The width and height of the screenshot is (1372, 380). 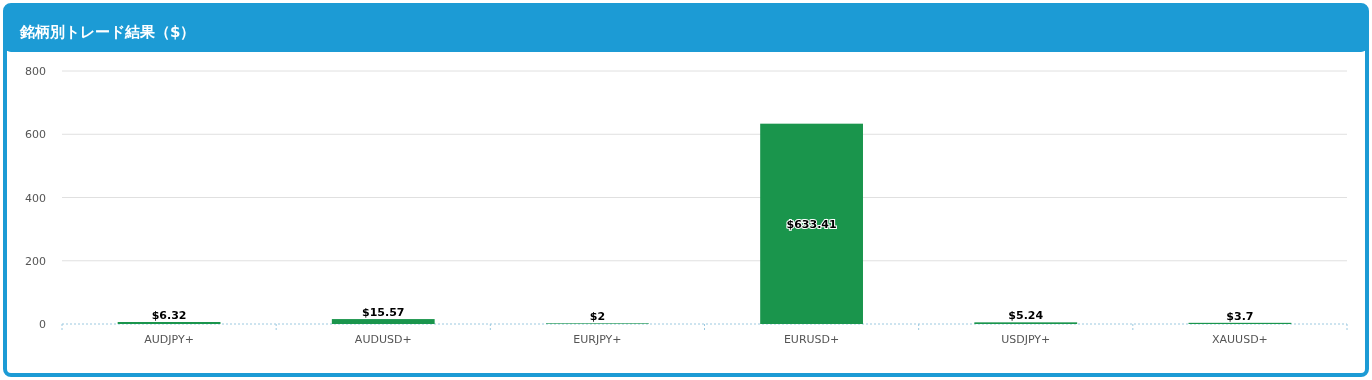 What do you see at coordinates (169, 315) in the screenshot?
I see `data-label: $6.32` at bounding box center [169, 315].